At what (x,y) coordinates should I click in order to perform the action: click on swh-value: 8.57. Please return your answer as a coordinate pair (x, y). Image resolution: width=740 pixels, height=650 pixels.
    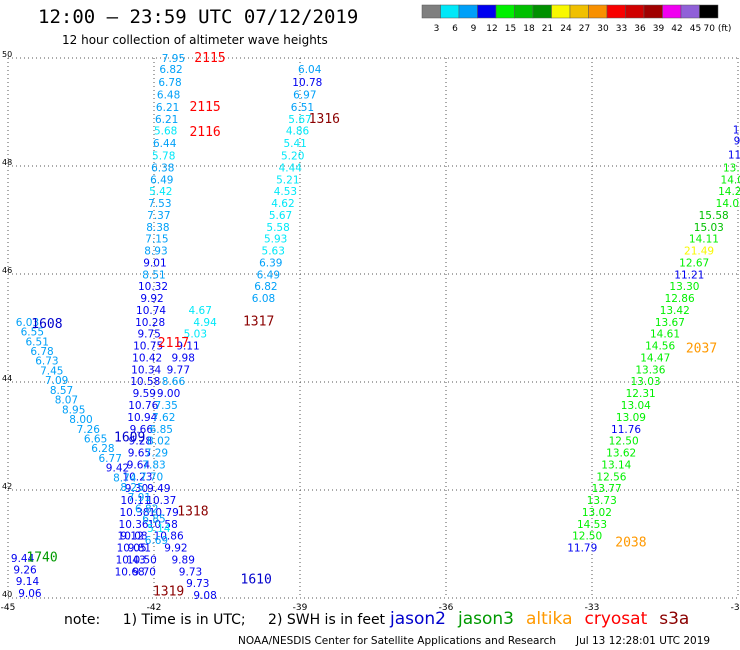
    Looking at the image, I should click on (61, 391).